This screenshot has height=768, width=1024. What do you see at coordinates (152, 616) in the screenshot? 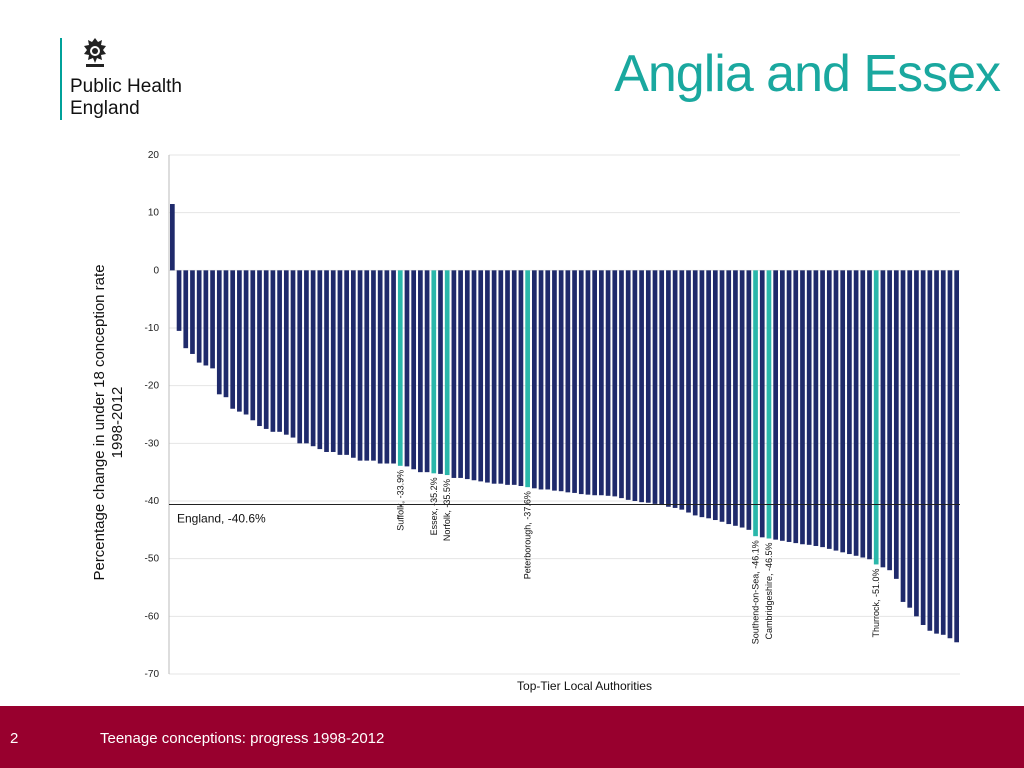
I see `y-tick-label: -60` at bounding box center [152, 616].